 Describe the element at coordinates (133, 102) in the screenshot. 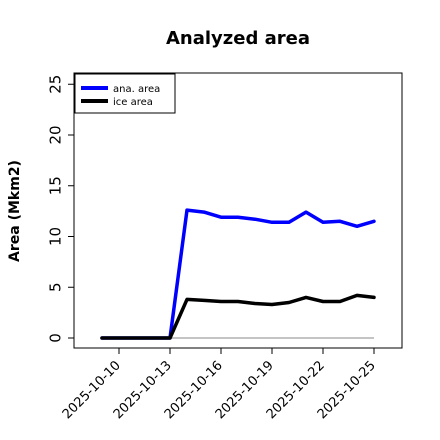

I see `legend-label-ice-area: ice area` at that location.